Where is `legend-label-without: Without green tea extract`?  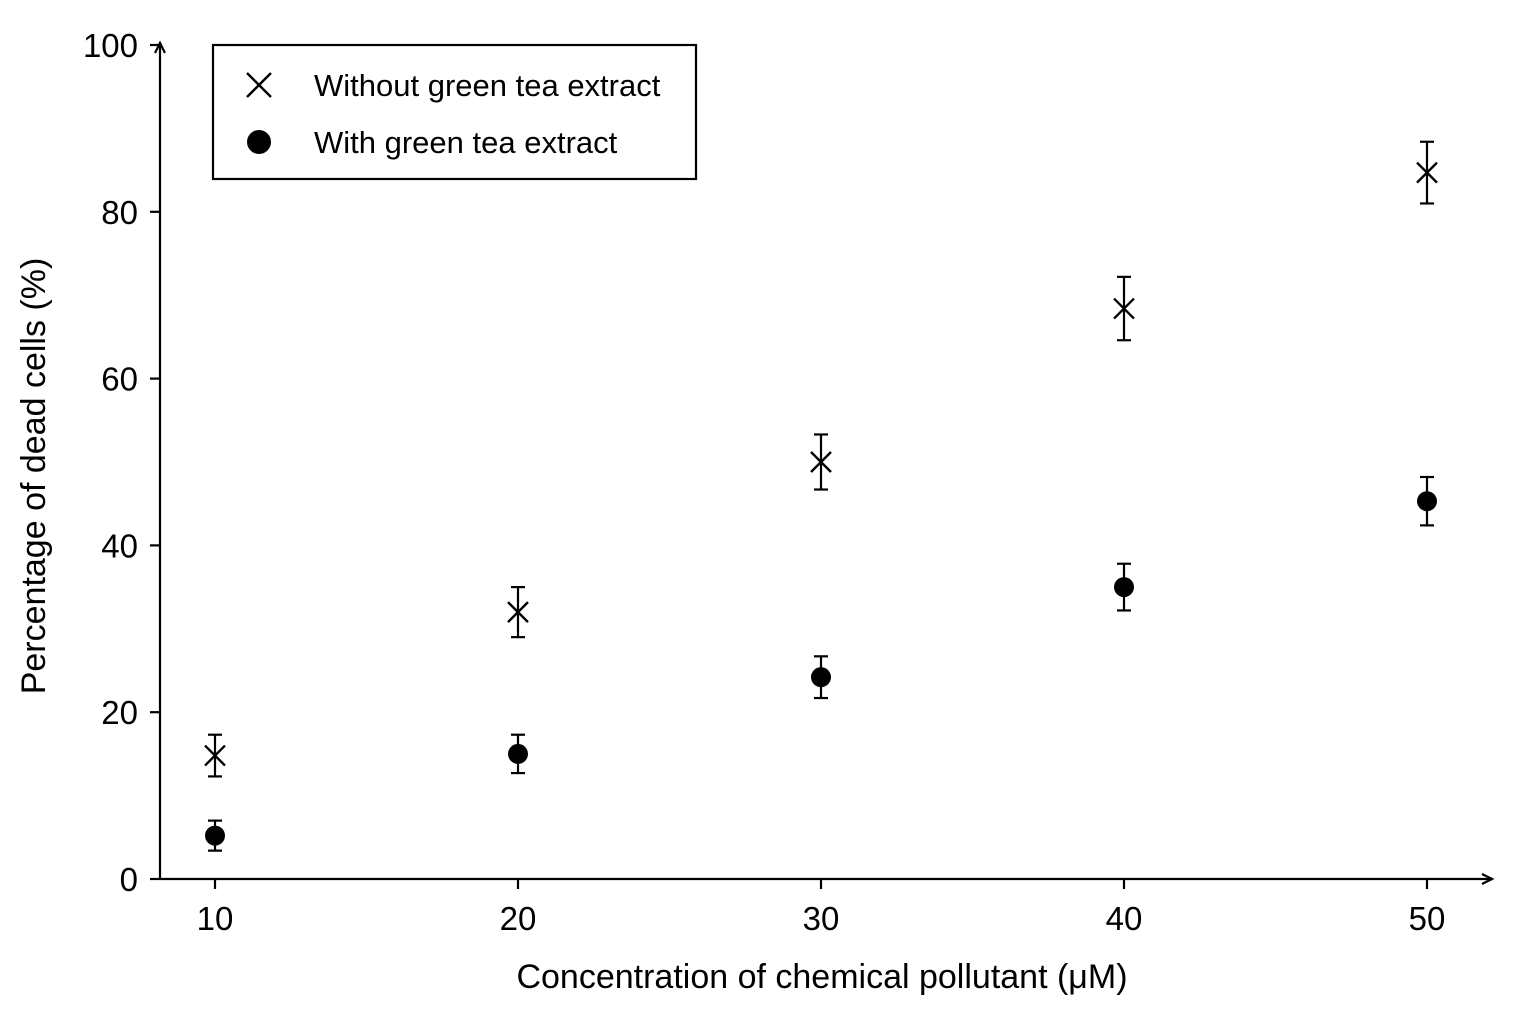 legend-label-without: Without green tea extract is located at coordinates (487, 85).